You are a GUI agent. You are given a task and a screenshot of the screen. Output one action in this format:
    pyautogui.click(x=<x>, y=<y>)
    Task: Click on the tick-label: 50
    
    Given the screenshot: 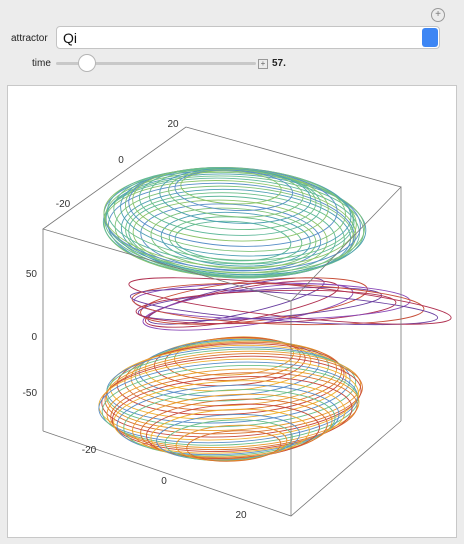 What is the action you would take?
    pyautogui.click(x=32, y=274)
    